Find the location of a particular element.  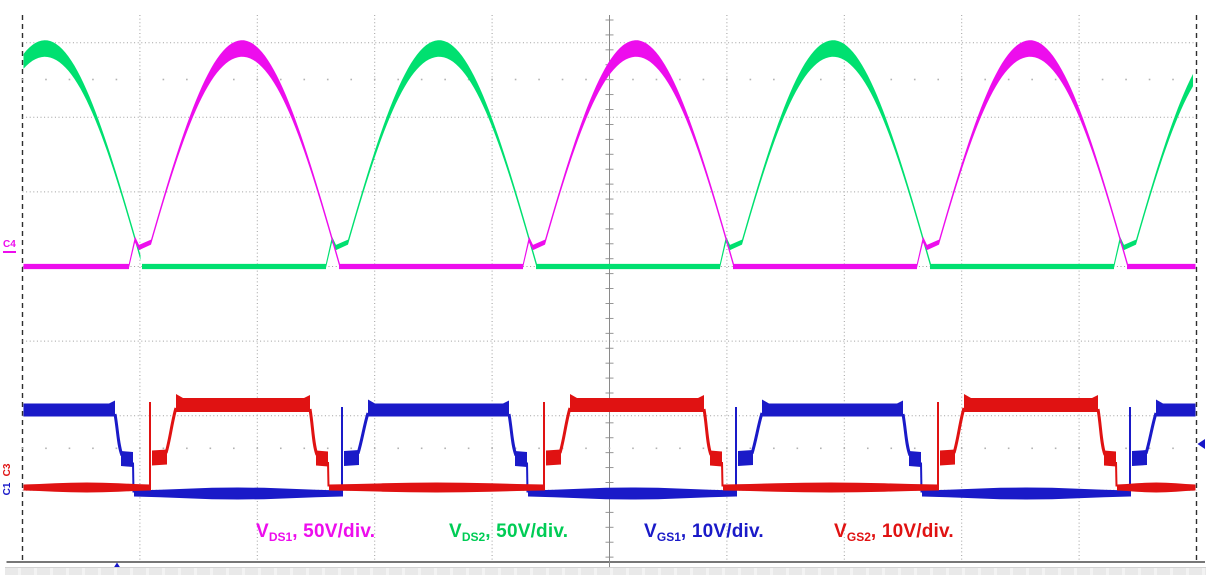

legend-vds1-scale: , 50V/div. is located at coordinates (334, 531).